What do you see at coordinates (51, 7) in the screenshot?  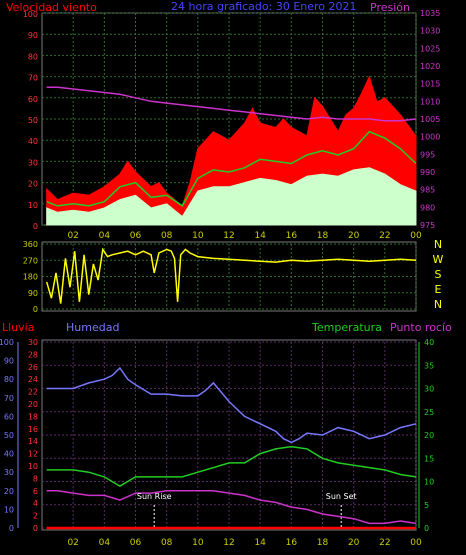 I see `title-wind-speed: Velocidad viento` at bounding box center [51, 7].